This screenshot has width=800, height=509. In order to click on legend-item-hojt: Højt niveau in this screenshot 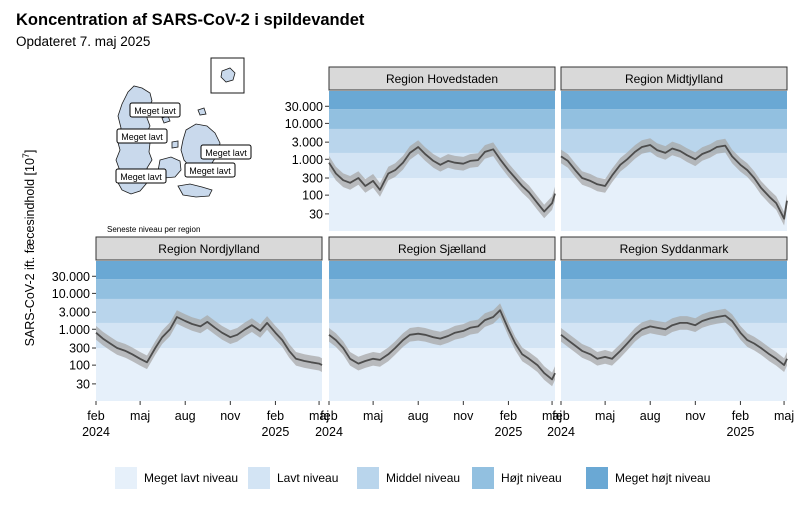, I will do `click(517, 478)`.